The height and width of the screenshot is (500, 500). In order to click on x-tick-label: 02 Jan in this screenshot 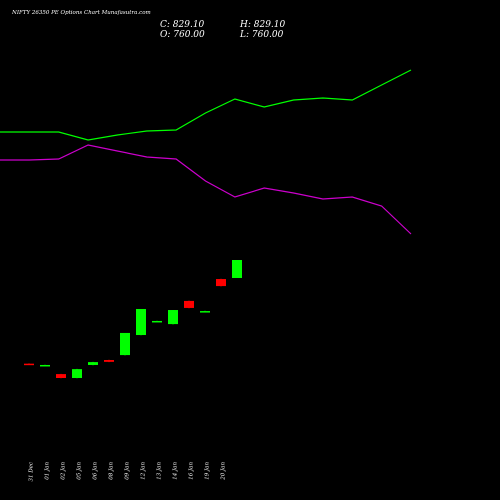, I will do `click(64, 471)`.